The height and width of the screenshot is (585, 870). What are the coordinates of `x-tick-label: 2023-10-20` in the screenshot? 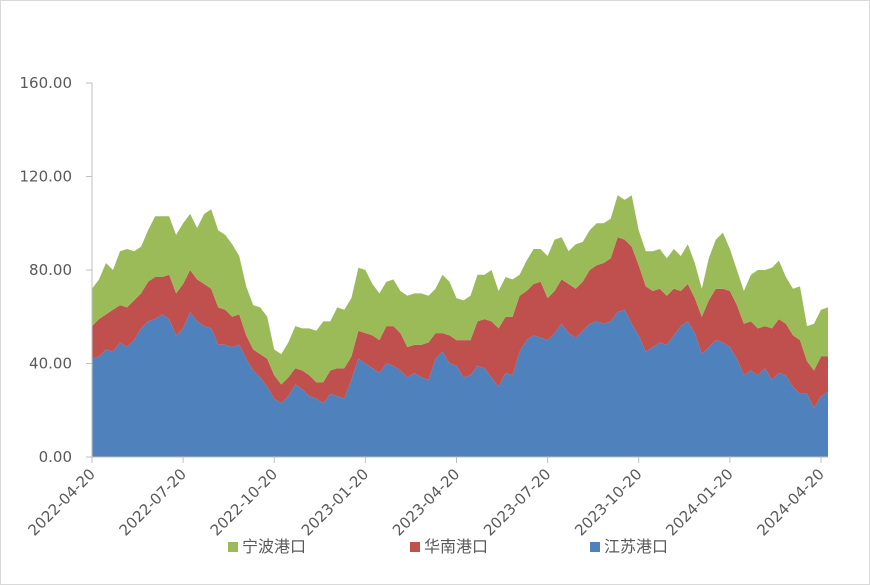 It's located at (608, 502).